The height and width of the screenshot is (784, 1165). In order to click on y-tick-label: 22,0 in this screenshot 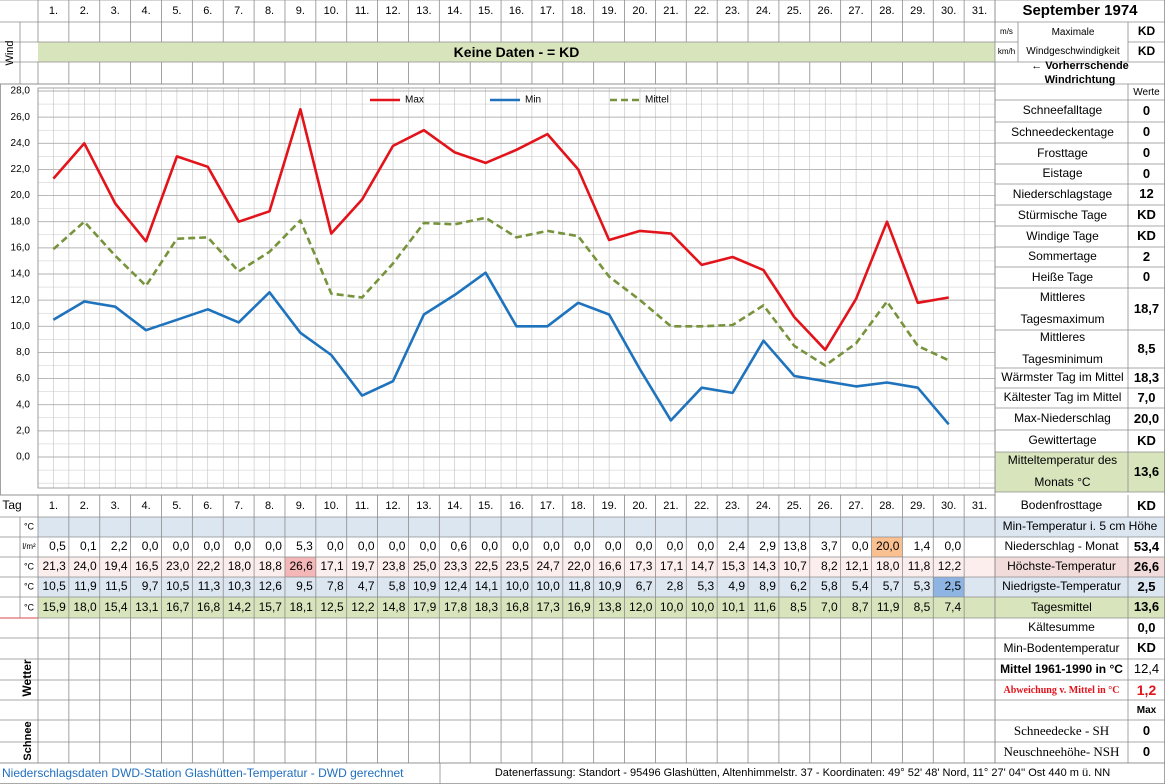, I will do `click(21, 169)`.